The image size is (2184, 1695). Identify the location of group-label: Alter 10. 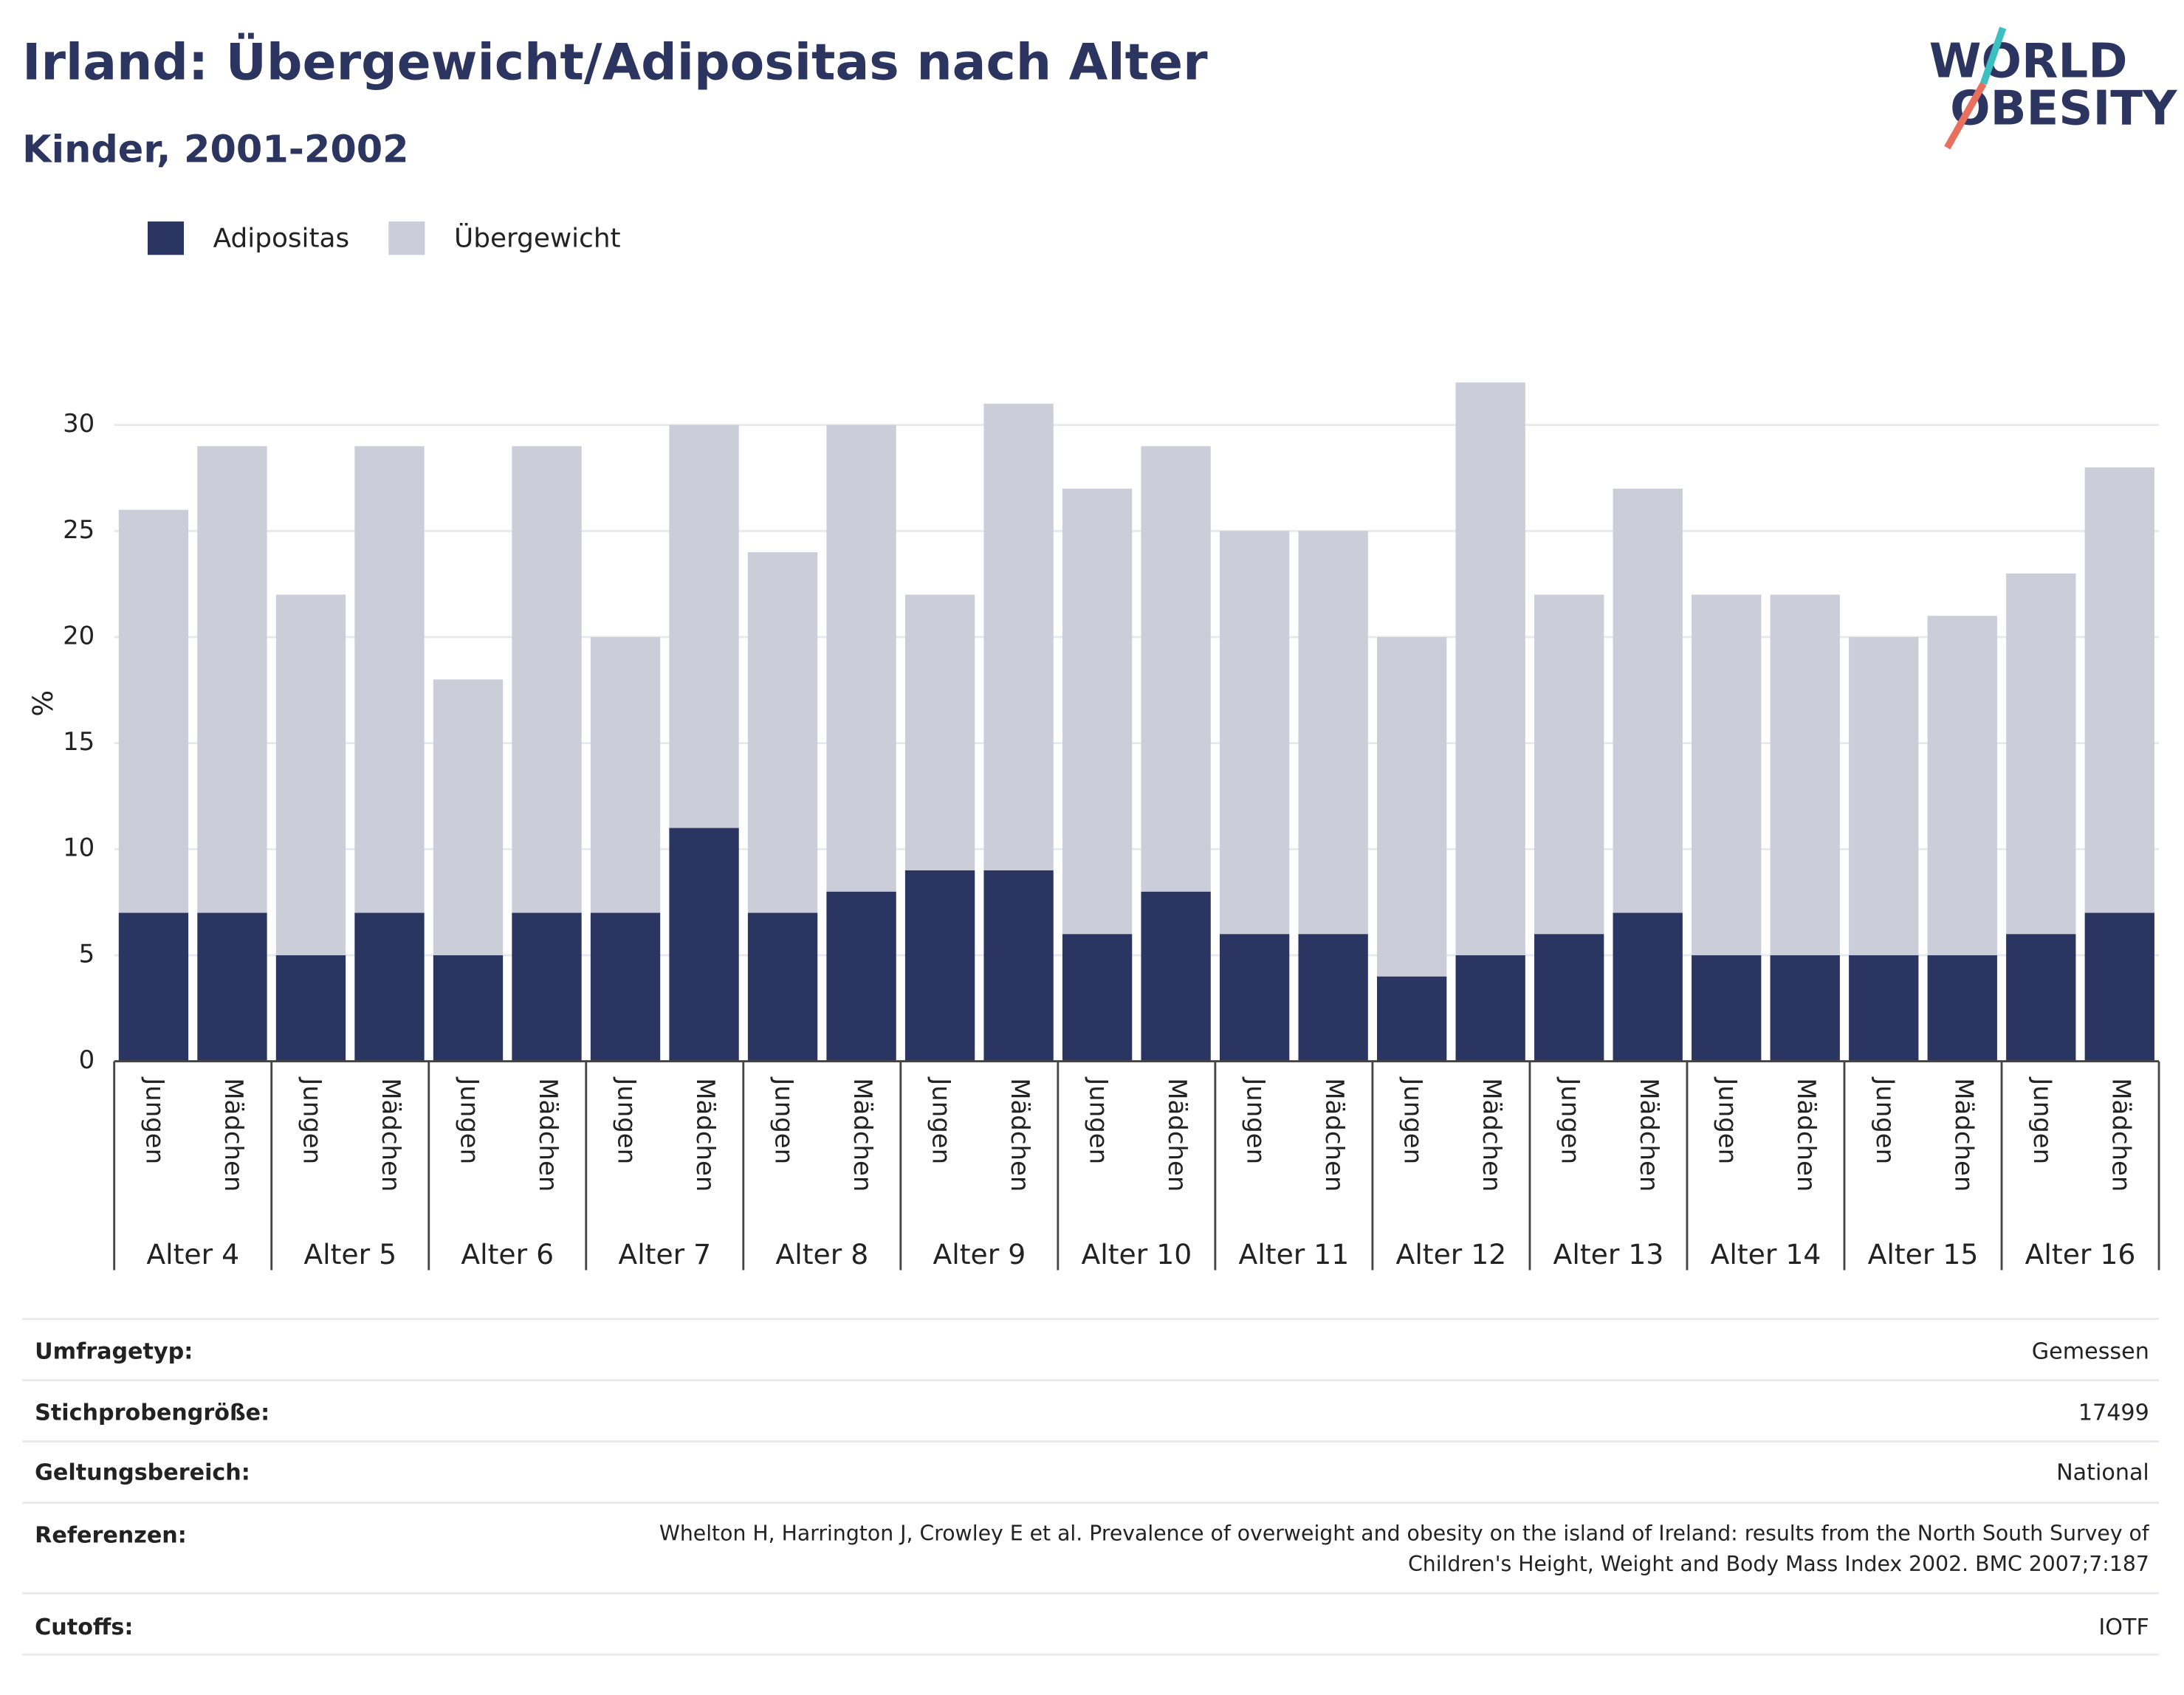
(1137, 1254).